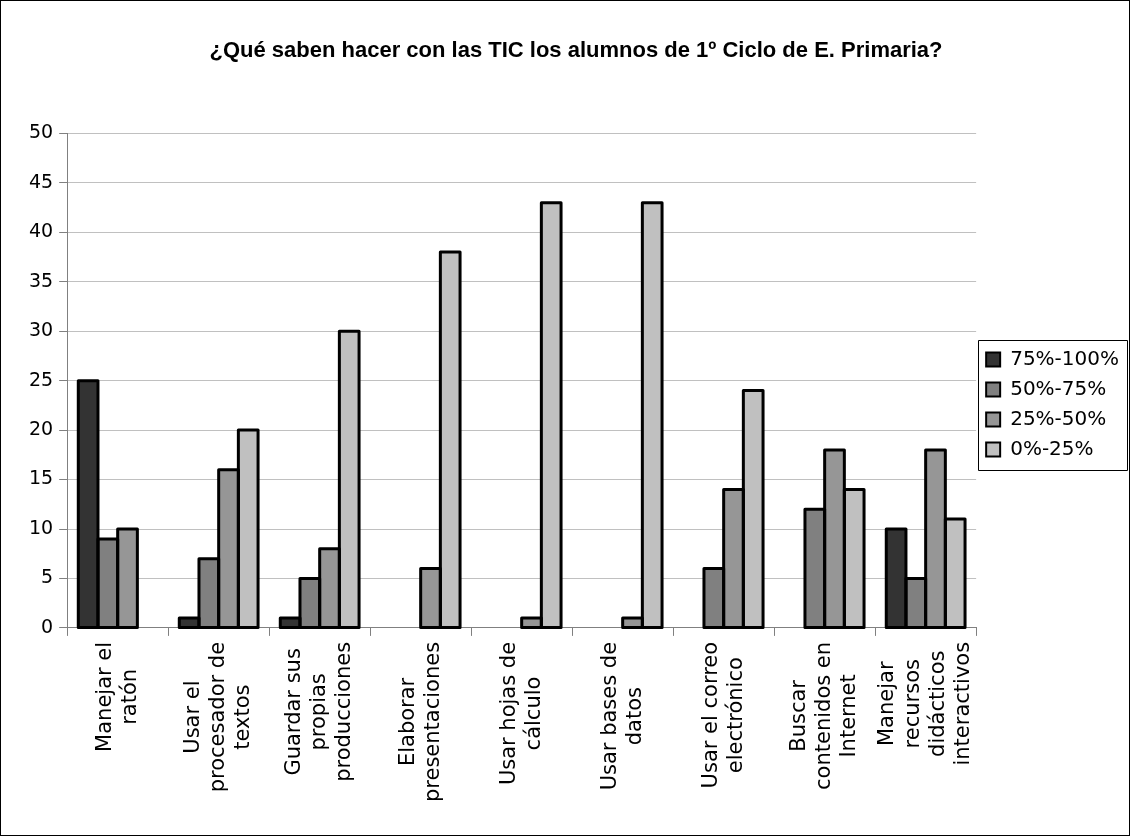  I want to click on y-tick-label: 25, so click(41, 378).